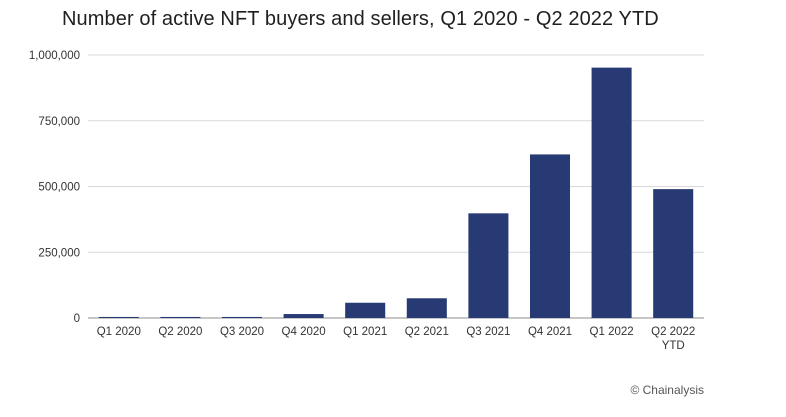  I want to click on y-tick-label: 750,000, so click(59, 122).